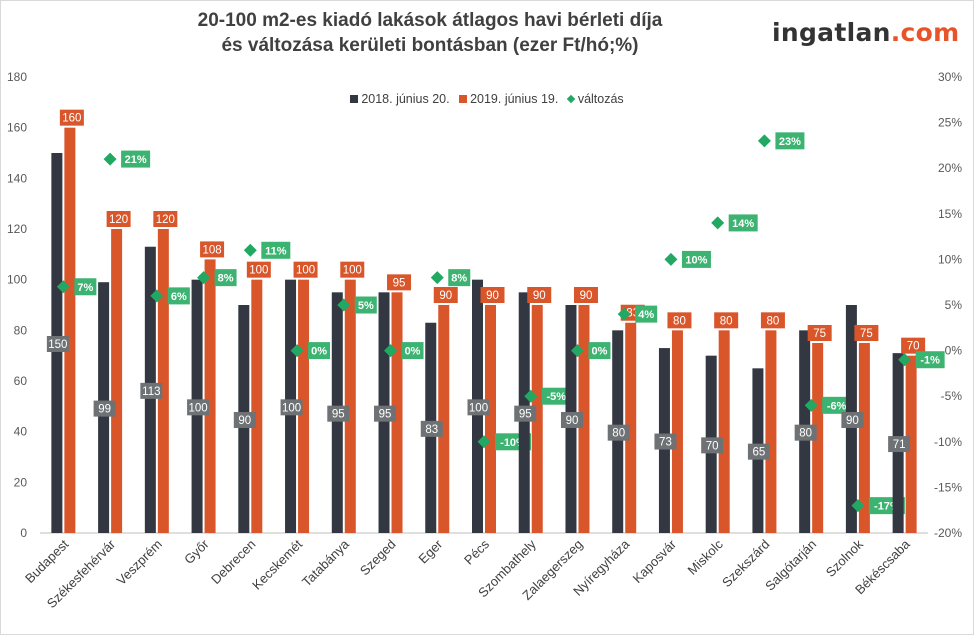 Image resolution: width=974 pixels, height=635 pixels. What do you see at coordinates (954, 351) in the screenshot?
I see `right-axis-tick: 0%` at bounding box center [954, 351].